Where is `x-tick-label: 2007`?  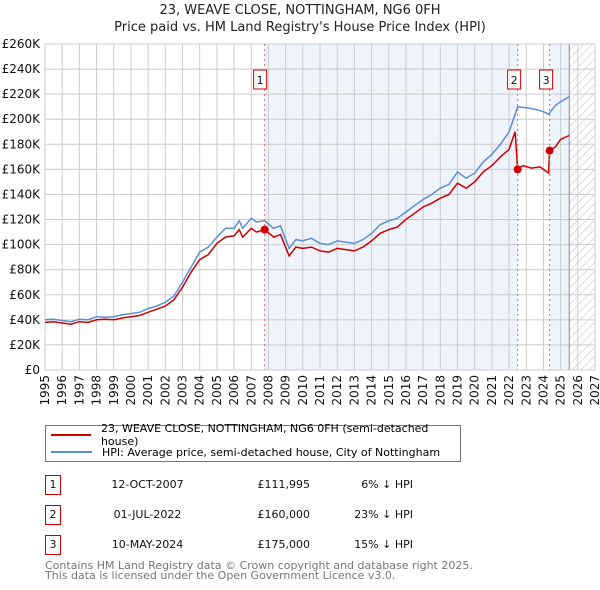
x-tick-label: 2007 is located at coordinates (251, 390).